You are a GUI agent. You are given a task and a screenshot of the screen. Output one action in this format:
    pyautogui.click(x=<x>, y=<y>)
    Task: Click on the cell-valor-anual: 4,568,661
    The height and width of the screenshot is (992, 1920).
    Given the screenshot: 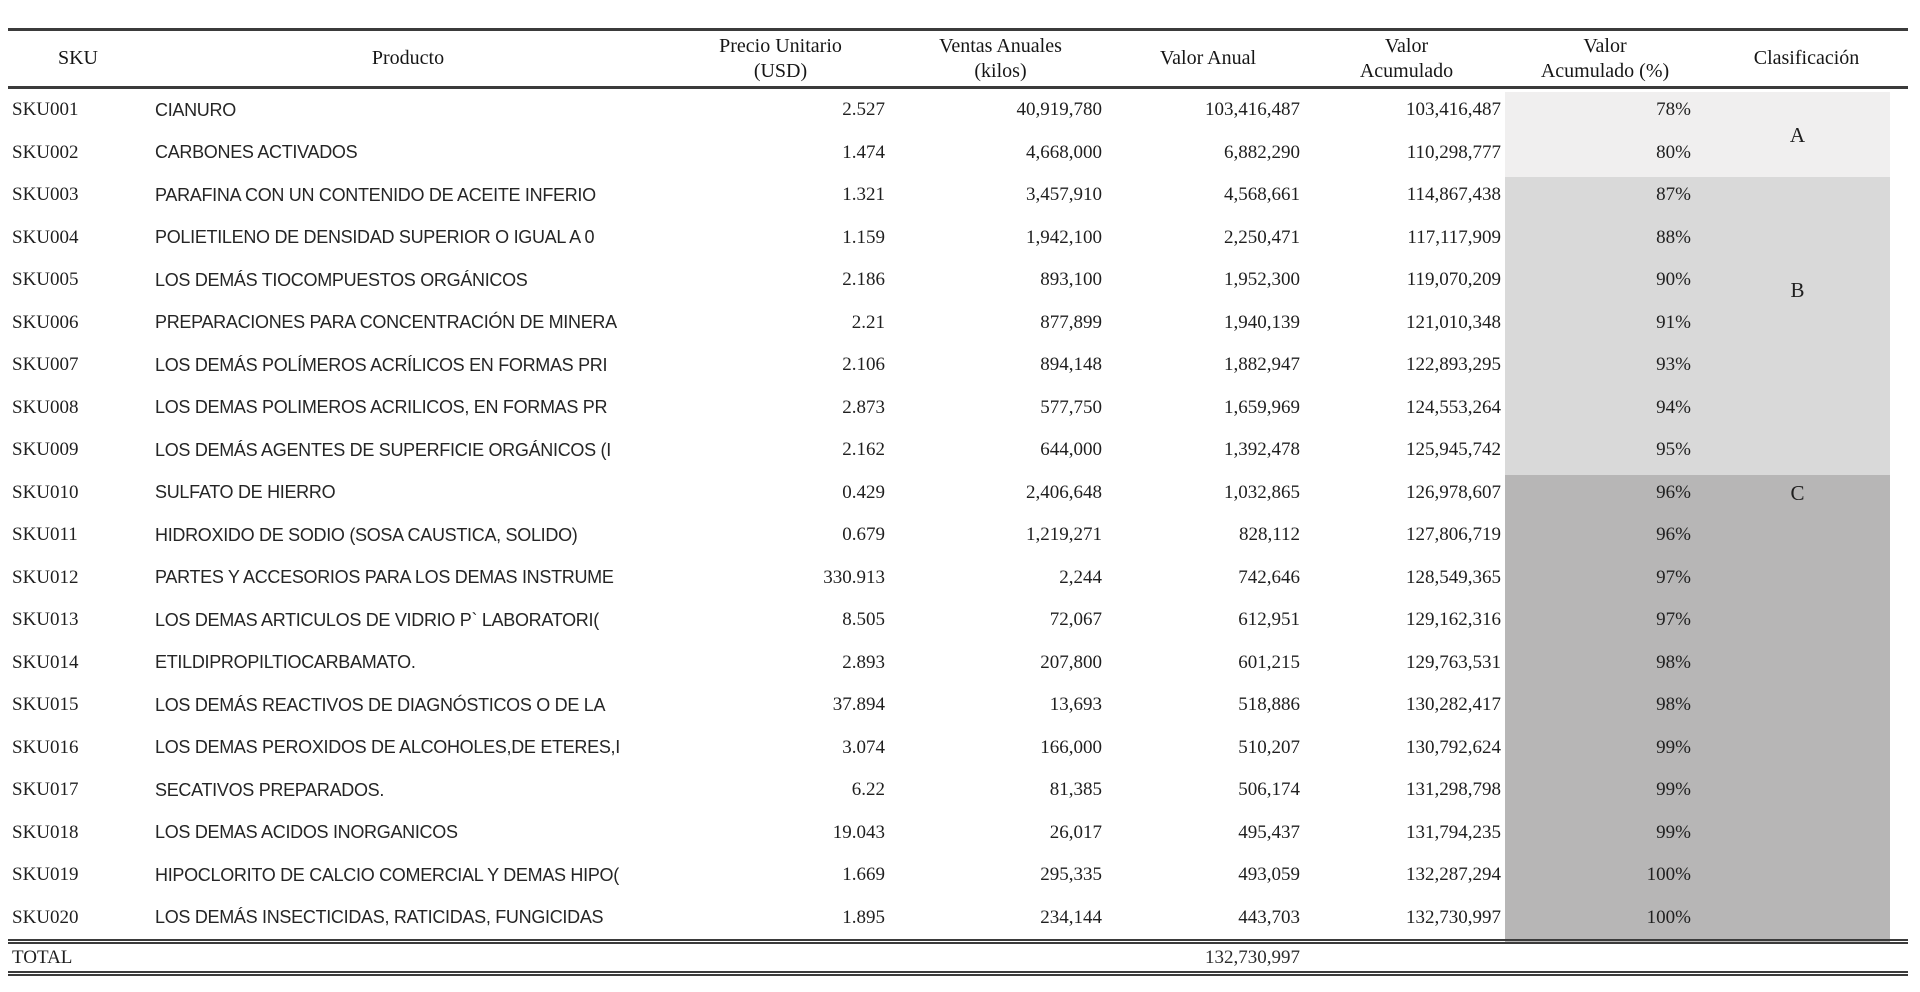 What is the action you would take?
    pyautogui.click(x=1262, y=195)
    